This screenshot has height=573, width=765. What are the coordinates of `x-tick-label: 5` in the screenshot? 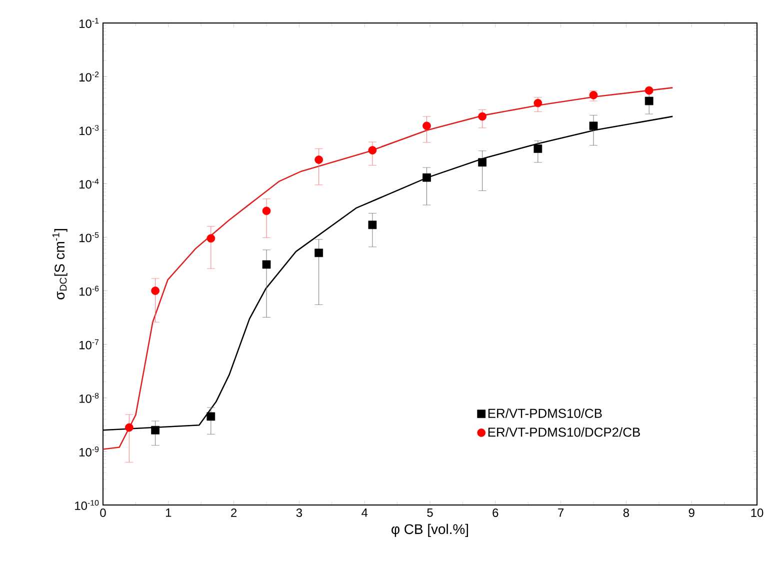 It's located at (430, 512).